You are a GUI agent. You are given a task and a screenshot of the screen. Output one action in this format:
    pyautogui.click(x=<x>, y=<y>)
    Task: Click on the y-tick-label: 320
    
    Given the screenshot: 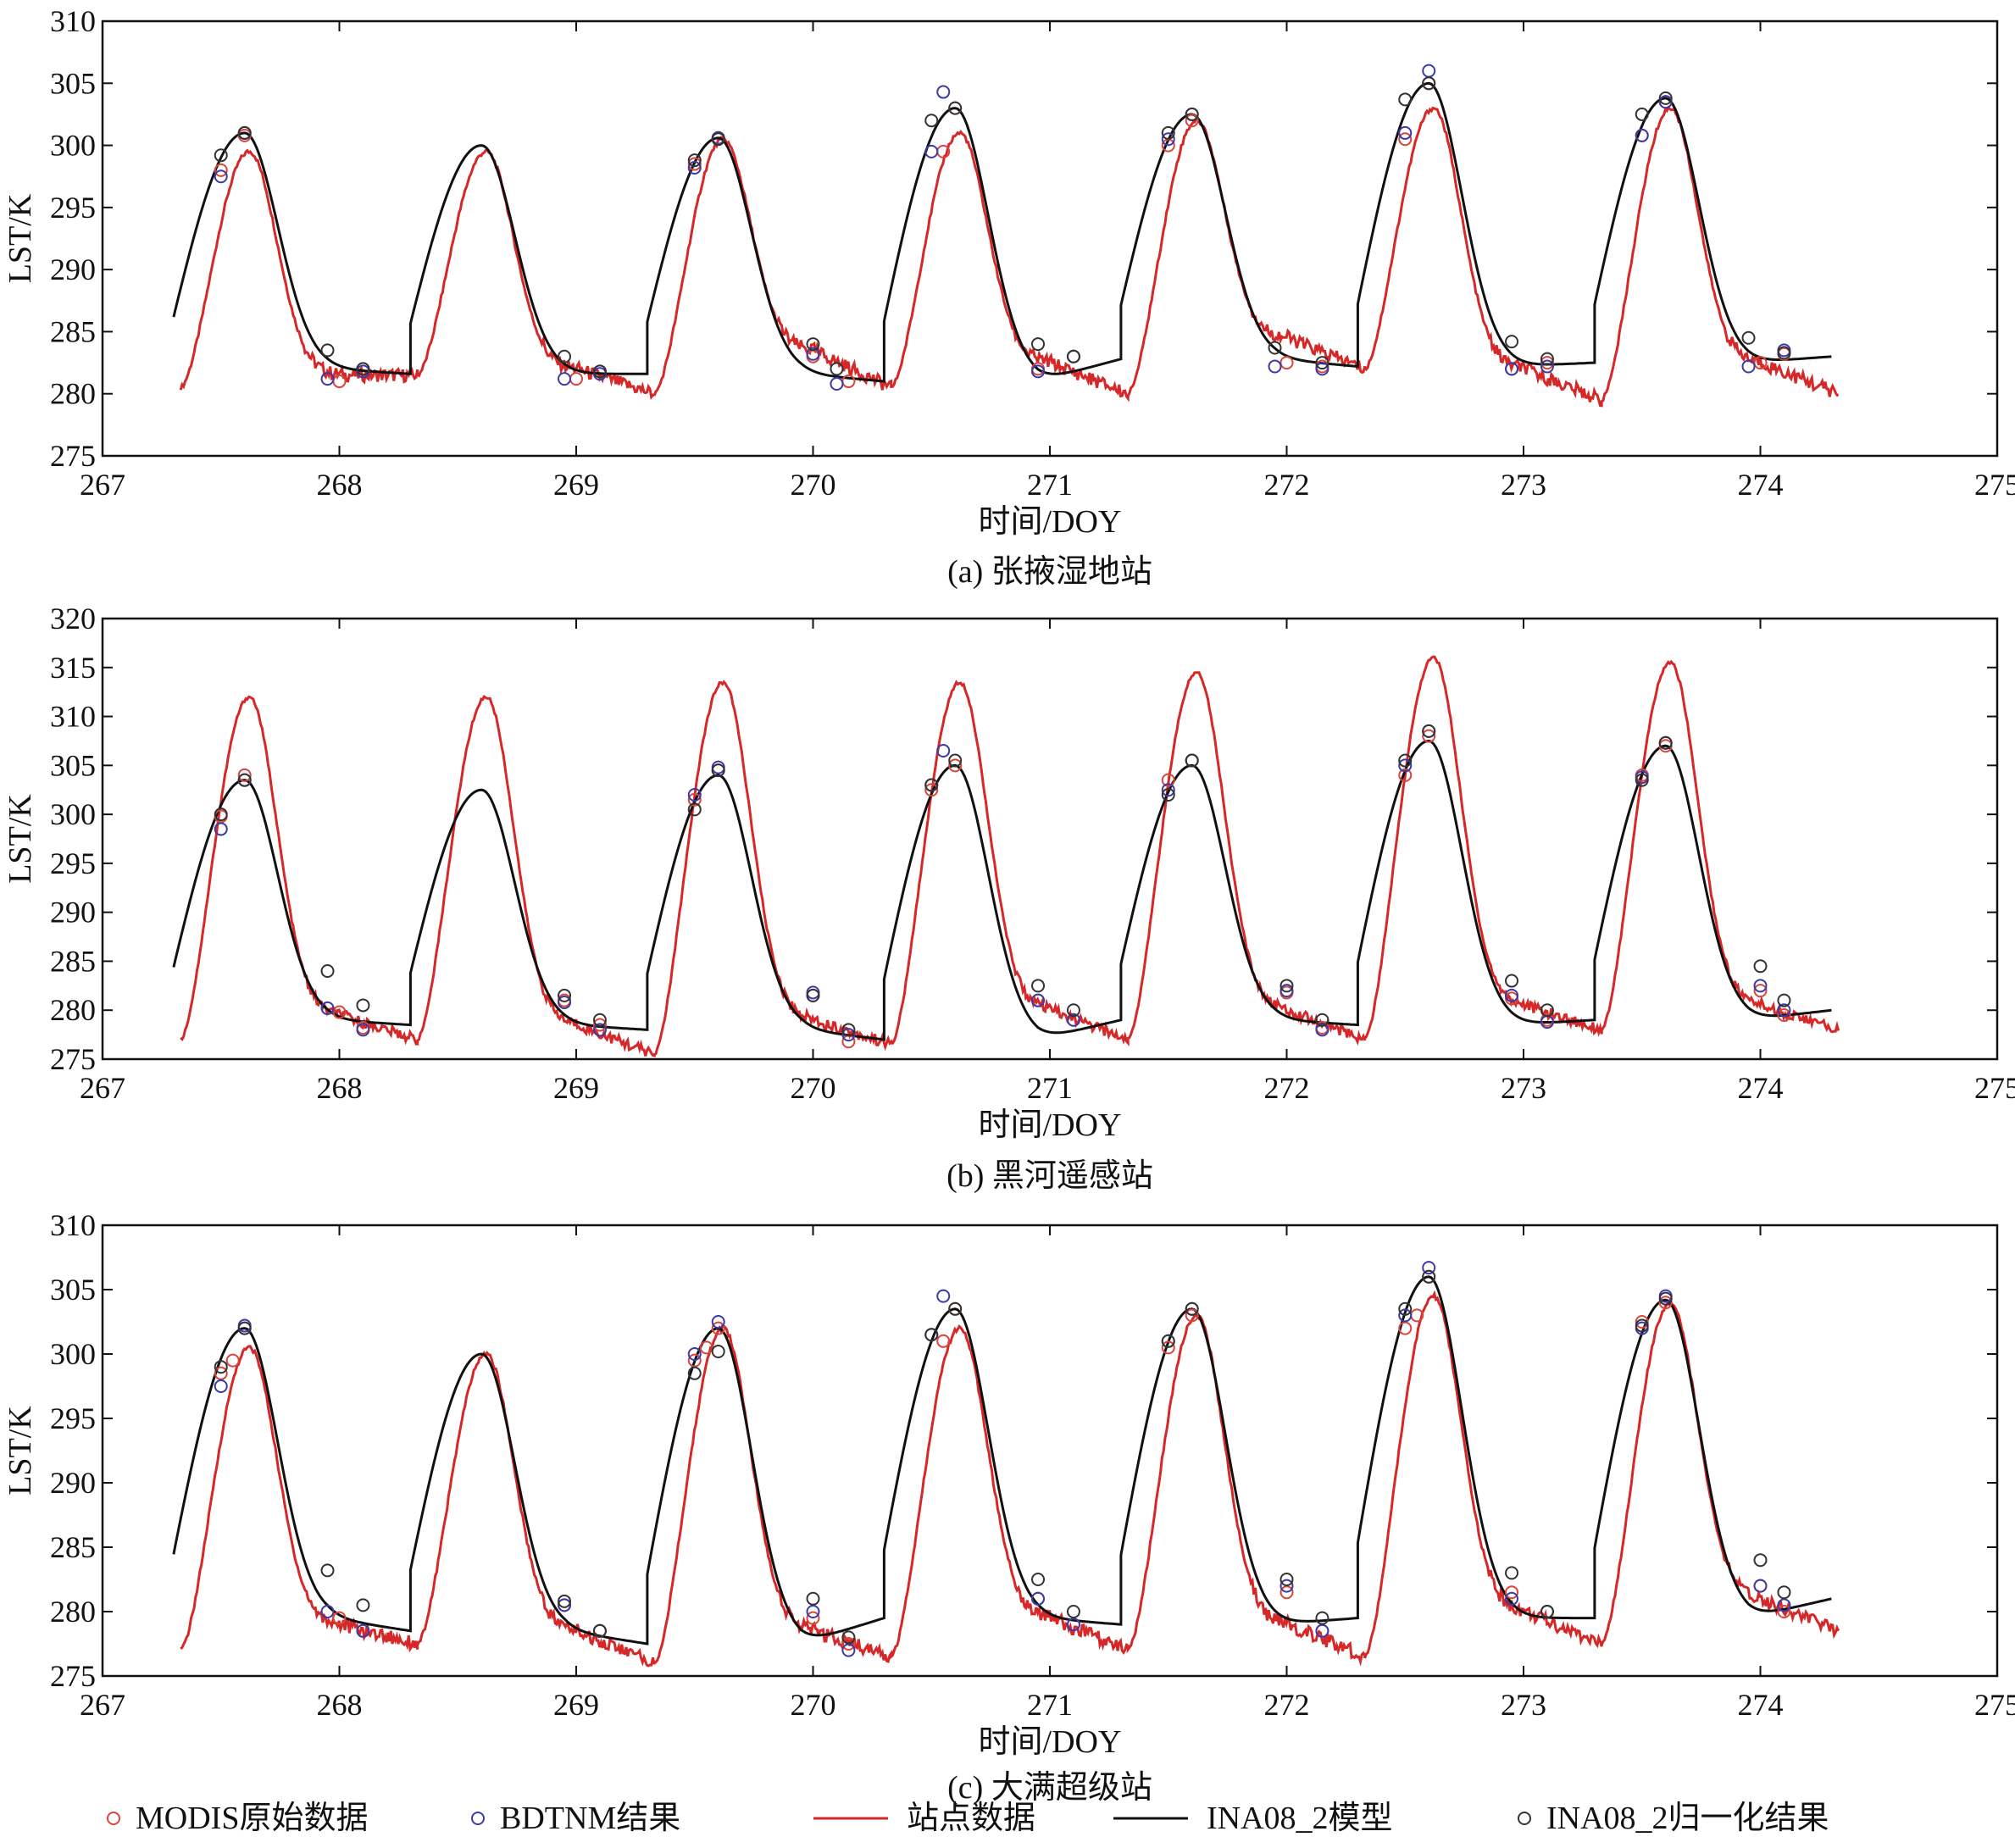 What is the action you would take?
    pyautogui.click(x=73, y=619)
    